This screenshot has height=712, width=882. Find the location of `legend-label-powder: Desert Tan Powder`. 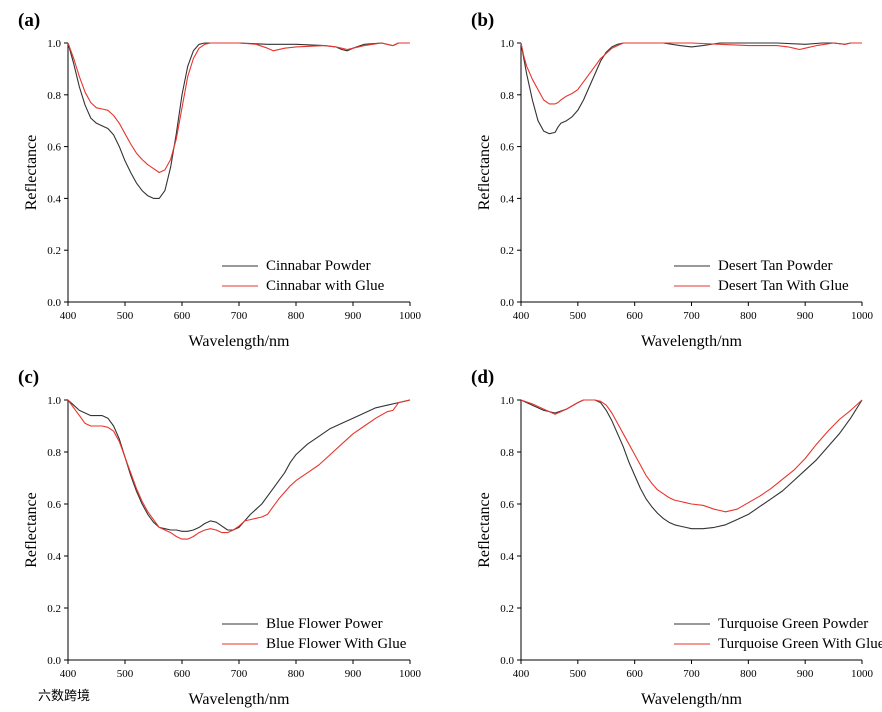

legend-label-powder: Desert Tan Powder is located at coordinates (775, 266).